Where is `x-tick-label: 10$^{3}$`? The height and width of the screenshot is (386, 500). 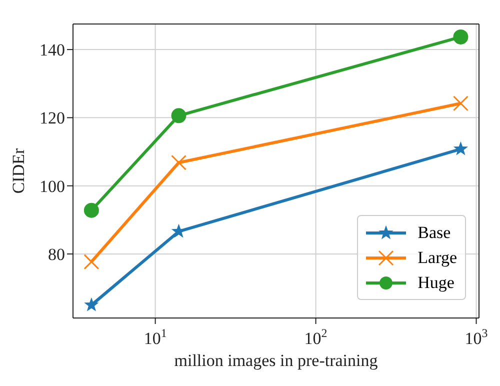
x-tick-label: 10$^{3}$ is located at coordinates (476, 337).